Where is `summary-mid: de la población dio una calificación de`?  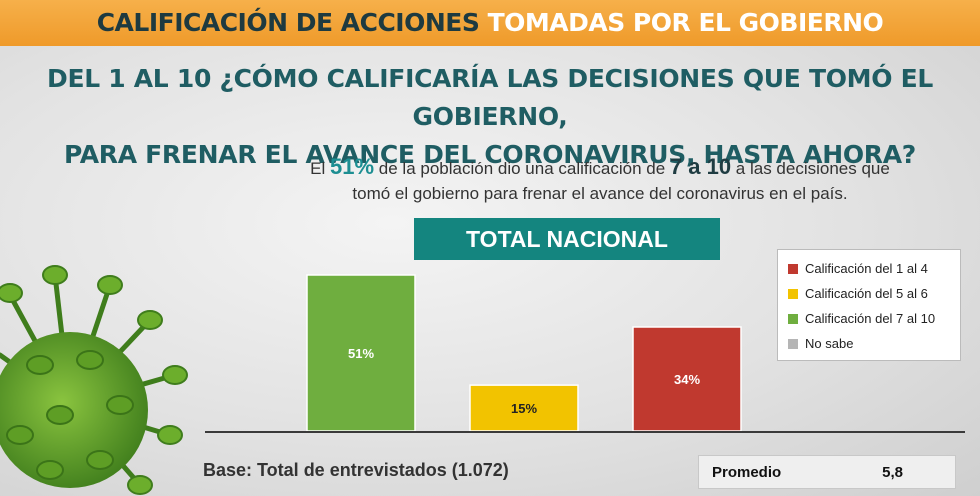
summary-mid: de la población dio una calificación de is located at coordinates (522, 168).